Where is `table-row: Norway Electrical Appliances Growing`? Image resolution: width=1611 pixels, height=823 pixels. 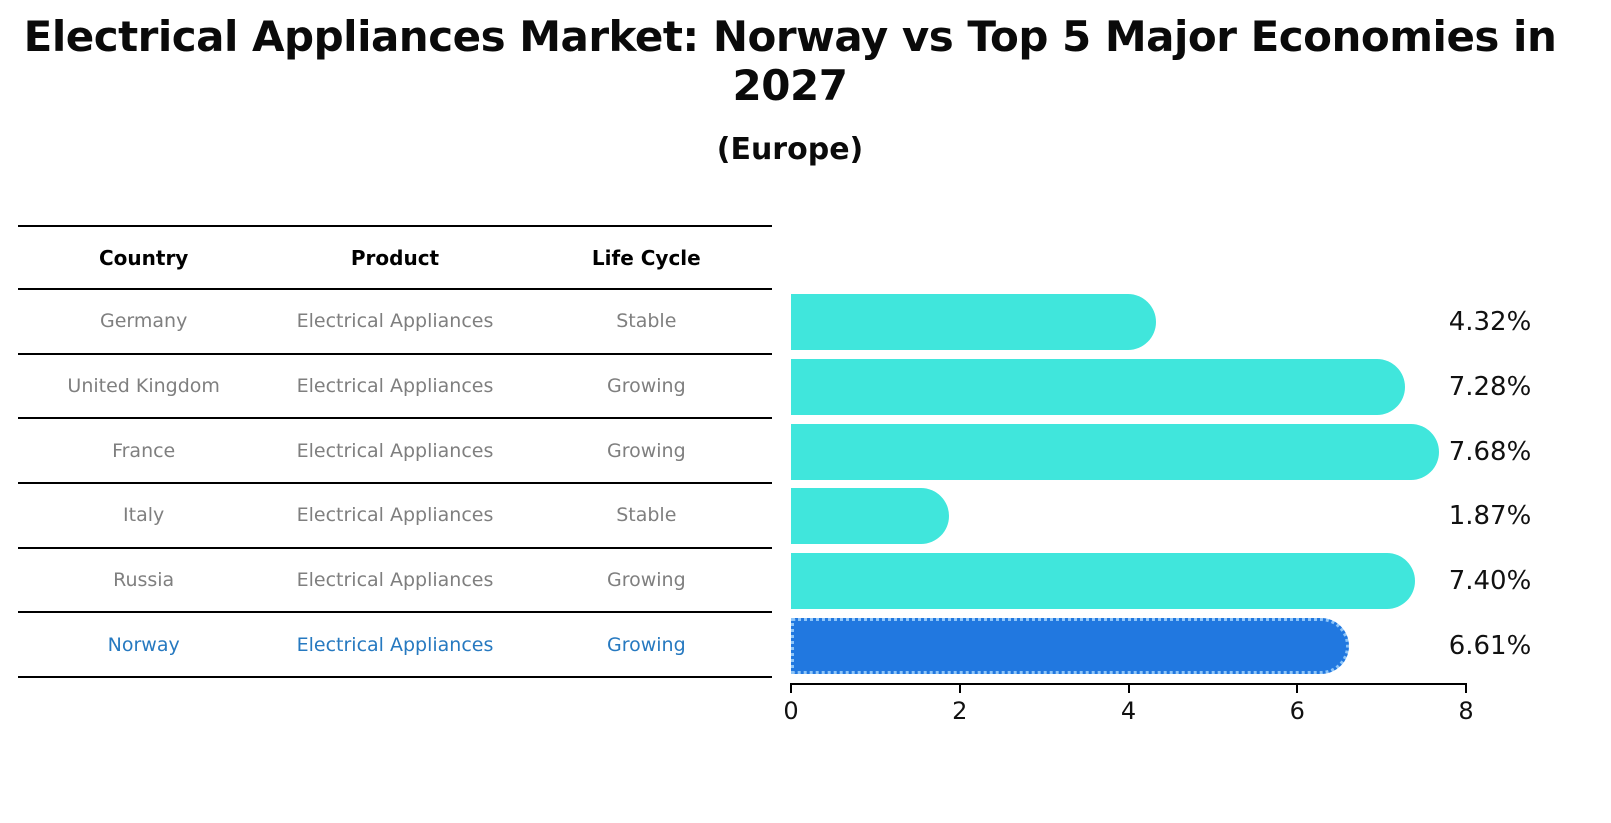
table-row: Norway Electrical Appliances Growing is located at coordinates (395, 646).